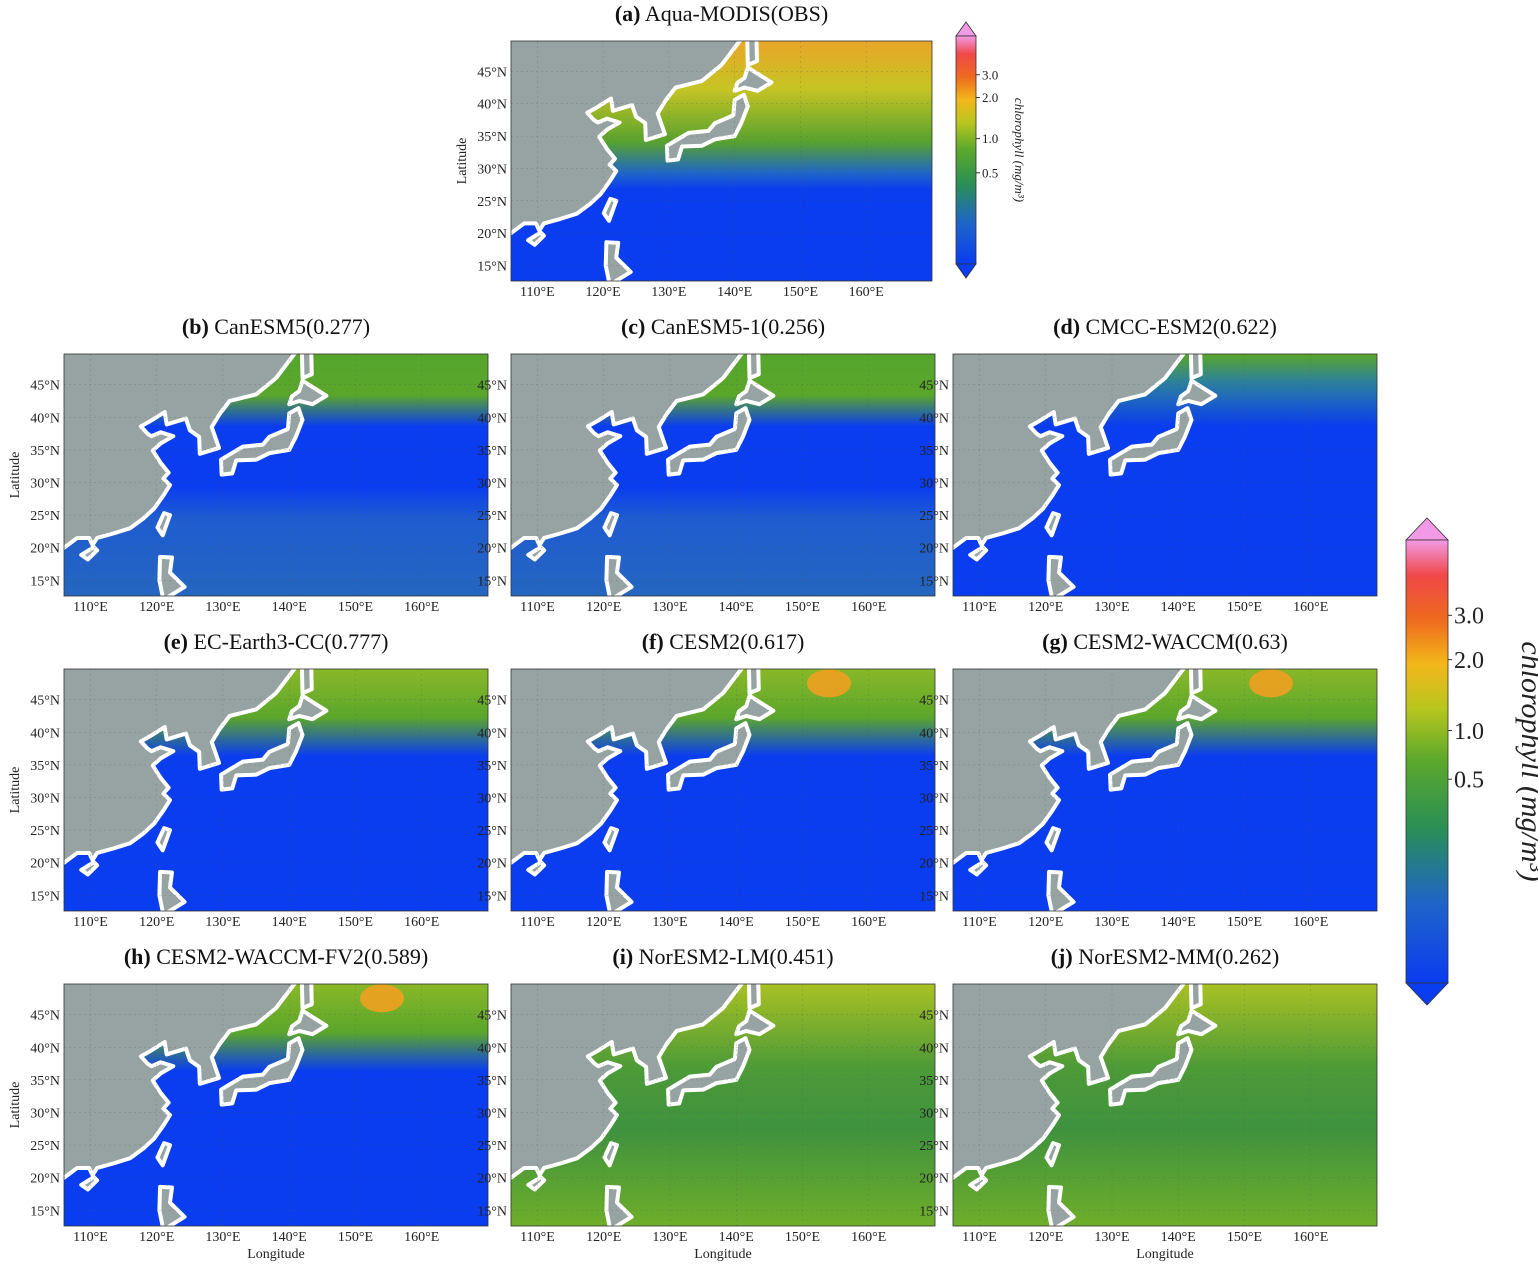  I want to click on panel-label: (c), so click(633, 326).